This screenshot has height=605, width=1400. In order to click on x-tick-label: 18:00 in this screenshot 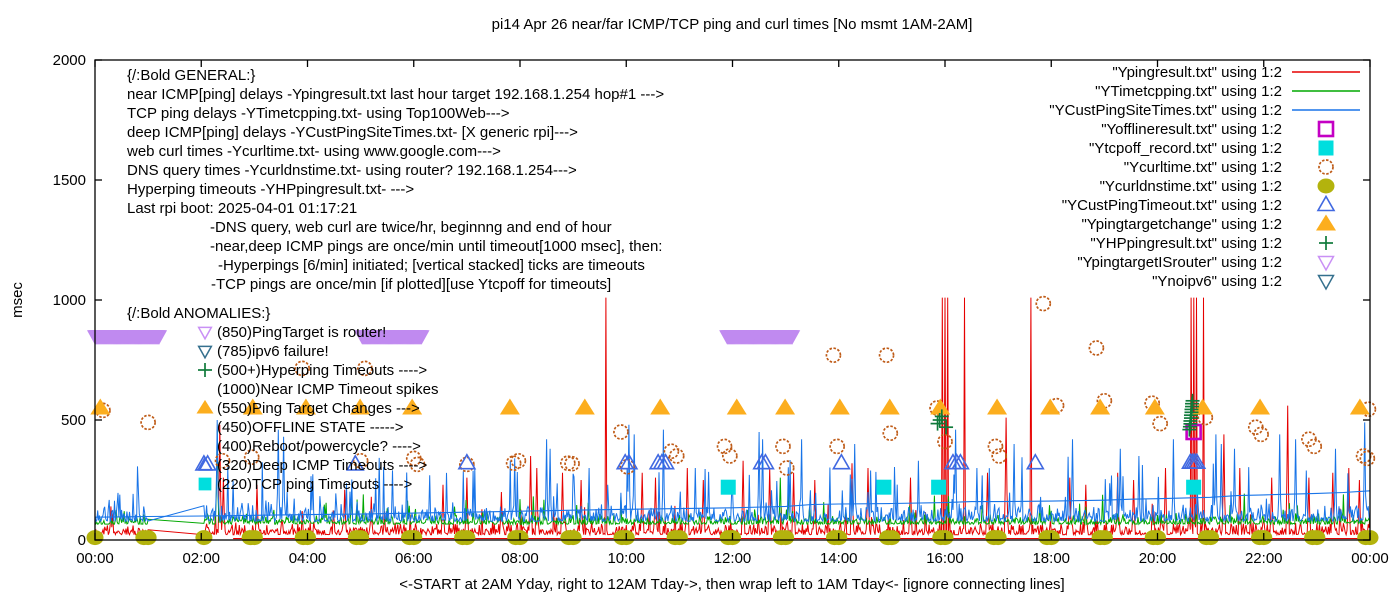, I will do `click(1051, 558)`.